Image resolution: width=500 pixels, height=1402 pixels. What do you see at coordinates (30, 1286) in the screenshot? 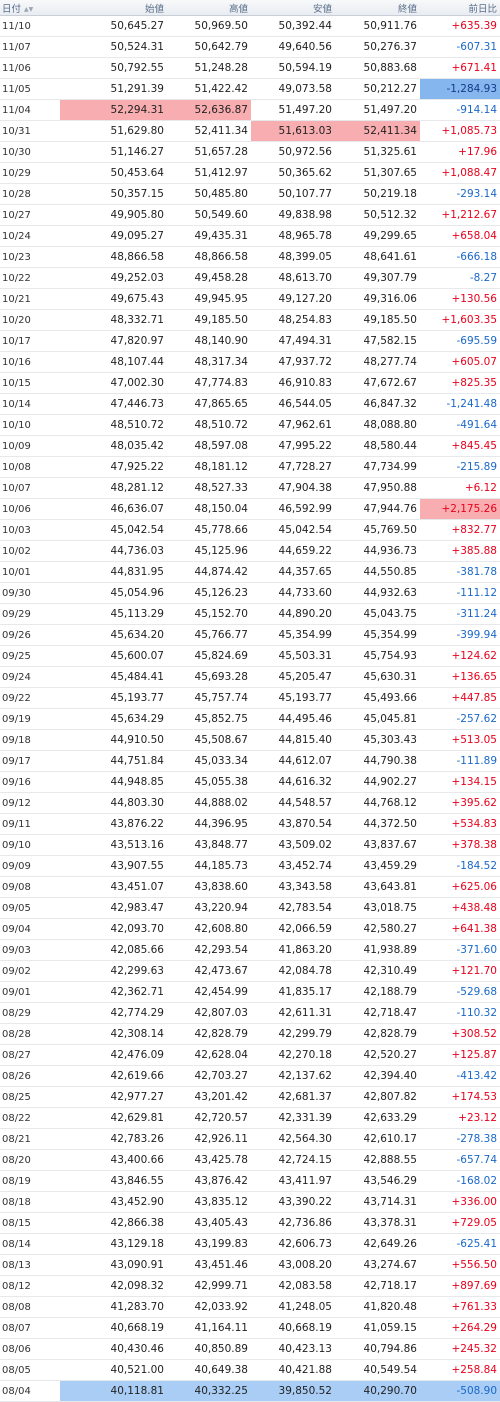
I see `cell-date: 08/12` at bounding box center [30, 1286].